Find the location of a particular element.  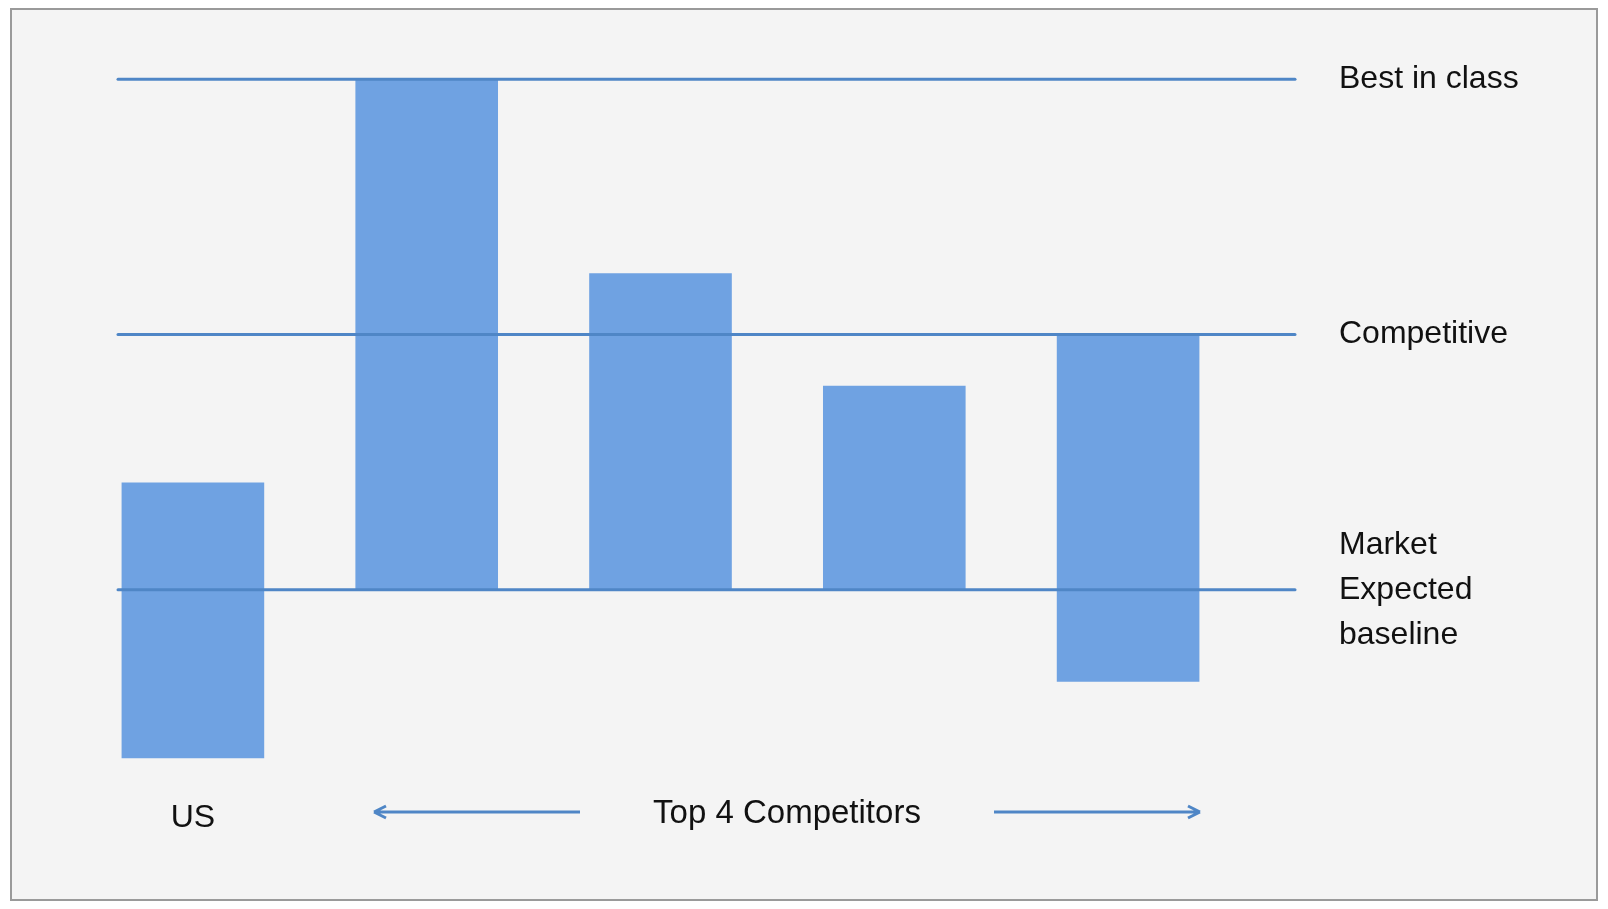

x-tick-label: US is located at coordinates (193, 815).